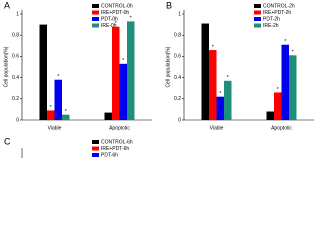  Describe the element at coordinates (271, 26) in the screenshot. I see `legend-label: IRE-2h` at that location.